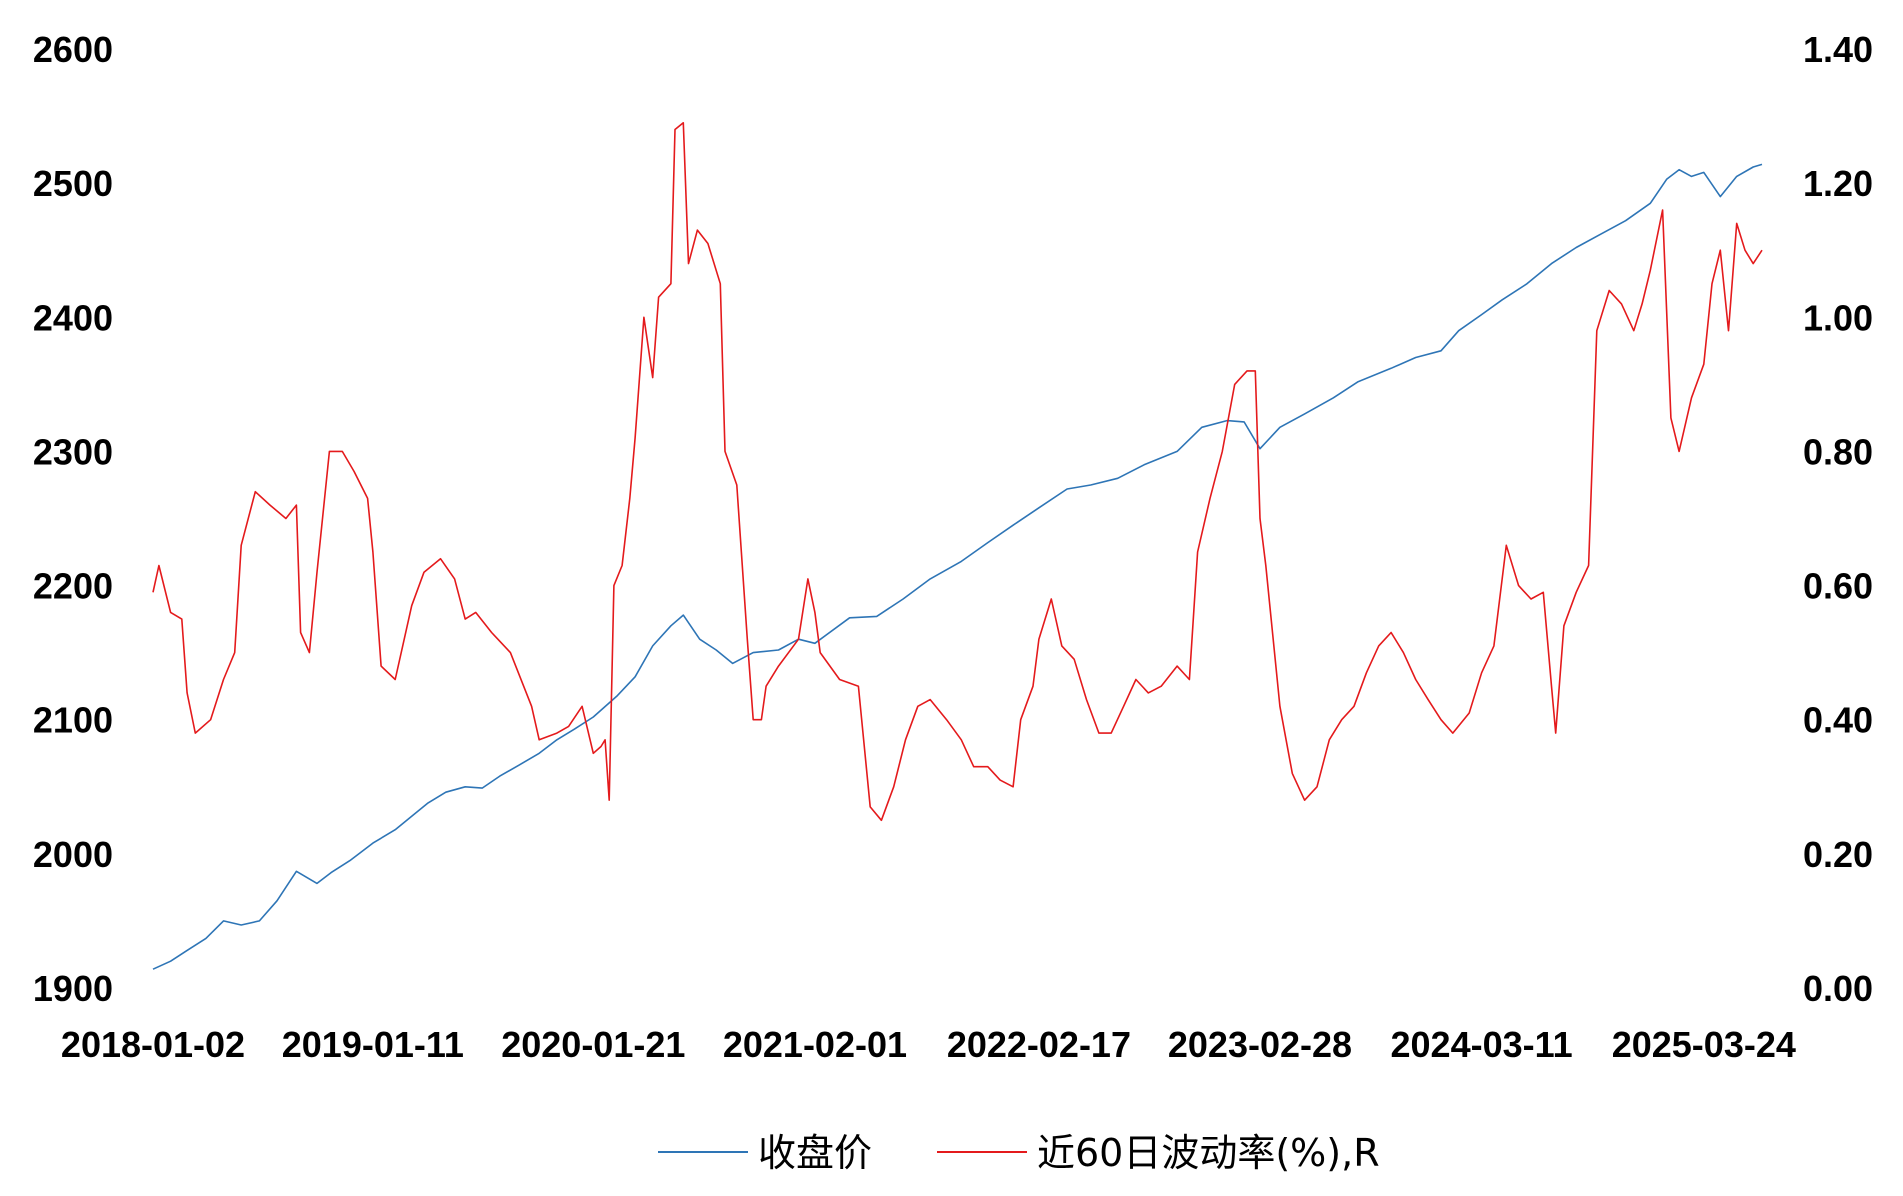  Describe the element at coordinates (73, 183) in the screenshot. I see `y-left-tick-label: 2500` at that location.